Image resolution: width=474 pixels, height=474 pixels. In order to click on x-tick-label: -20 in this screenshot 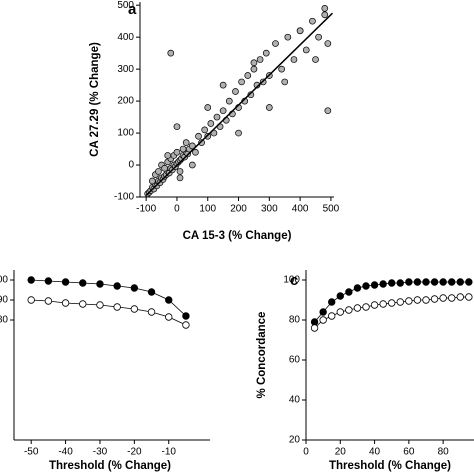, I will do `click(134, 452)`.